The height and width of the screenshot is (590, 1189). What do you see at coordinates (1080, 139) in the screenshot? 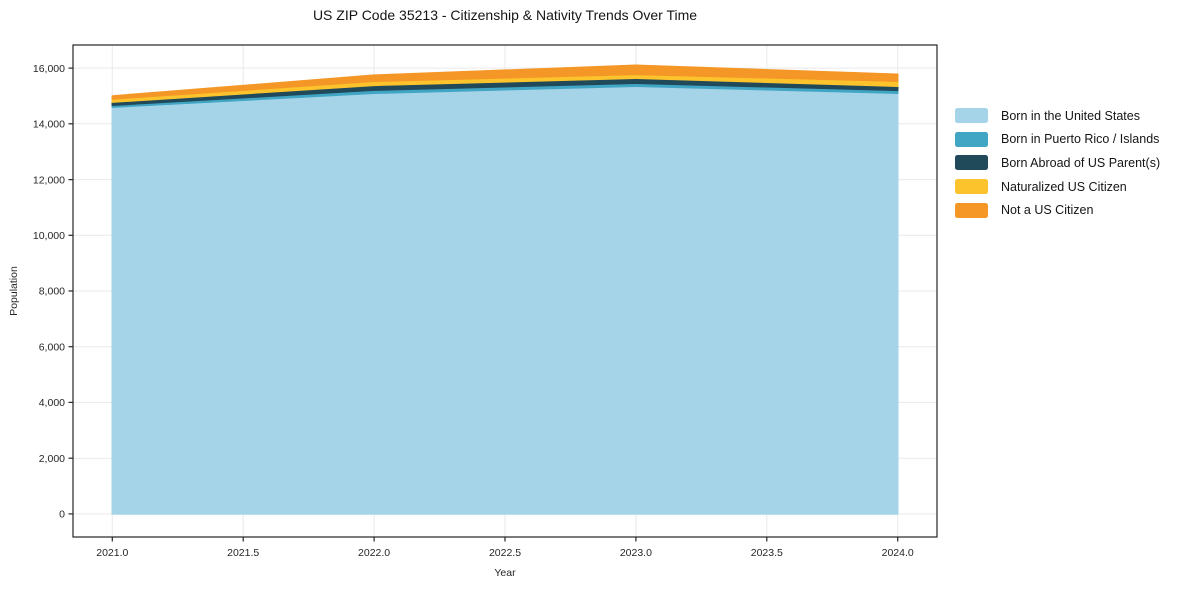
I see `legend-label: Born in Puerto Rico / Islands` at bounding box center [1080, 139].